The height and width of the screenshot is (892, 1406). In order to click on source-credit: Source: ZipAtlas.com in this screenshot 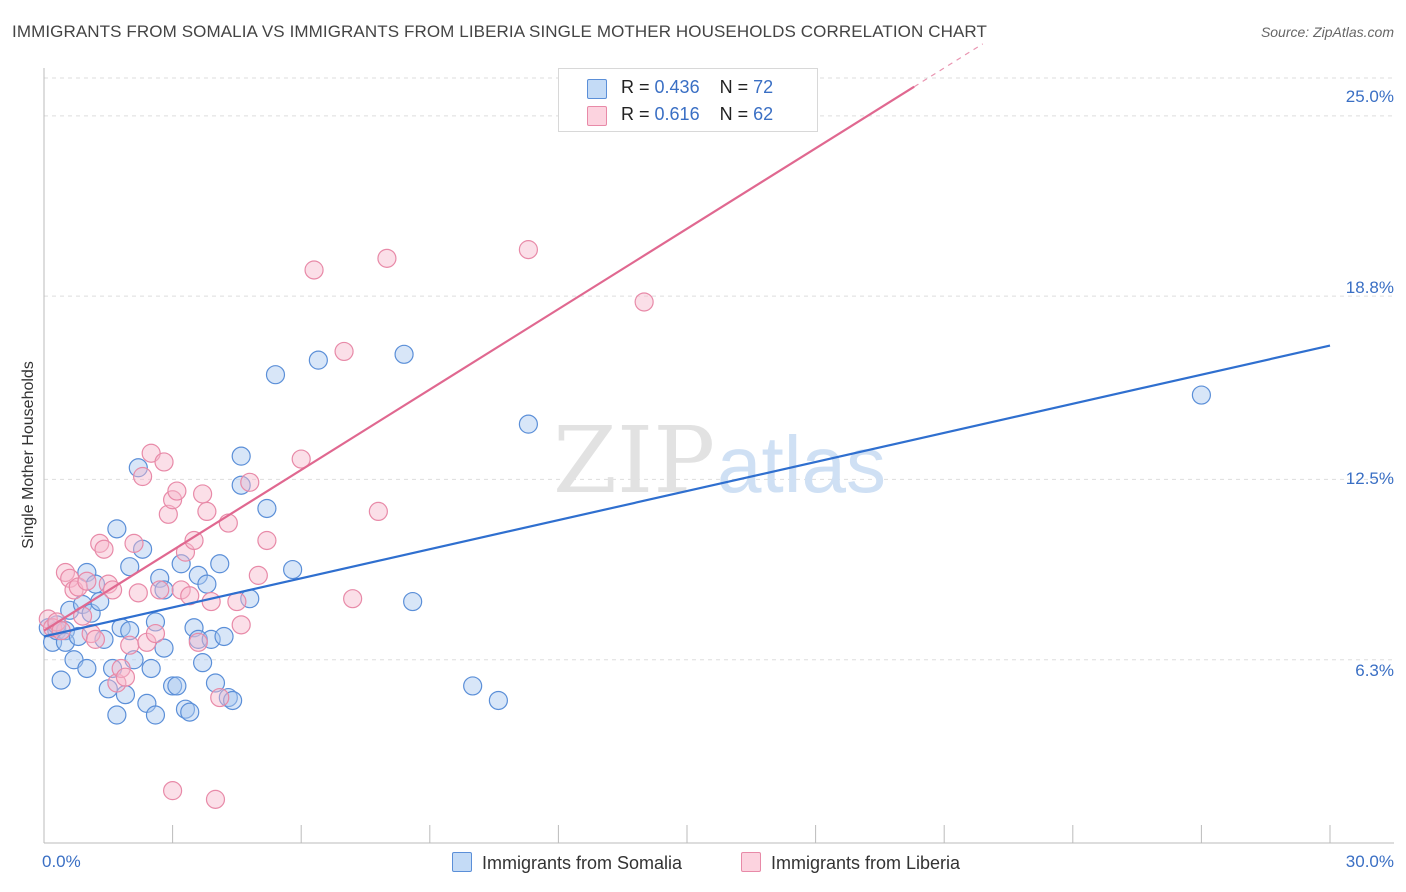, I will do `click(1327, 32)`.